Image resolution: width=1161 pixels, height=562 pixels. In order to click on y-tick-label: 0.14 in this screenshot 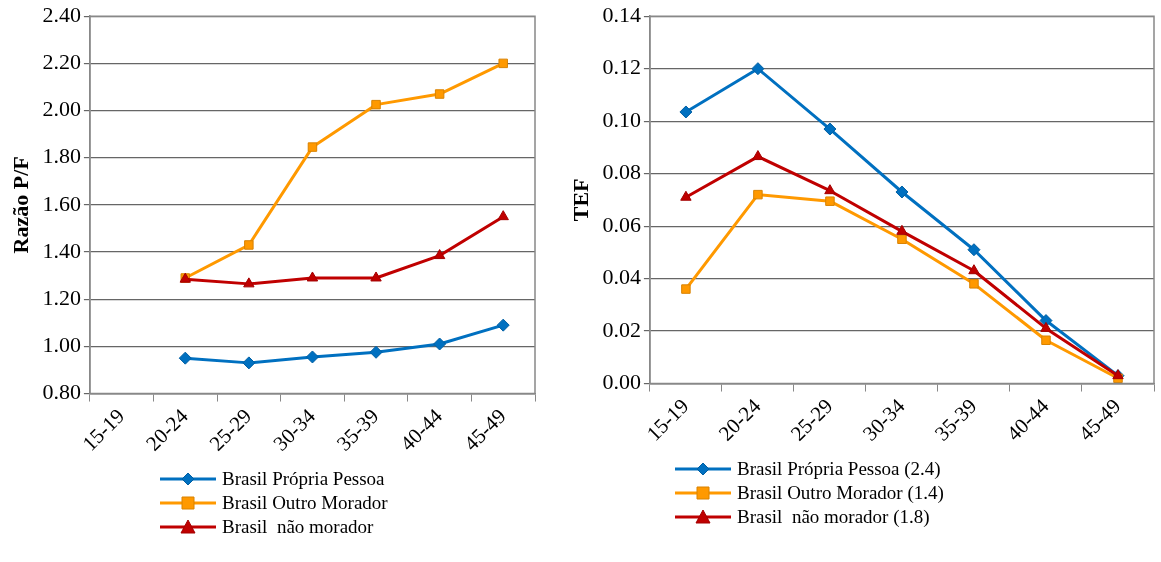, I will do `click(621, 14)`.